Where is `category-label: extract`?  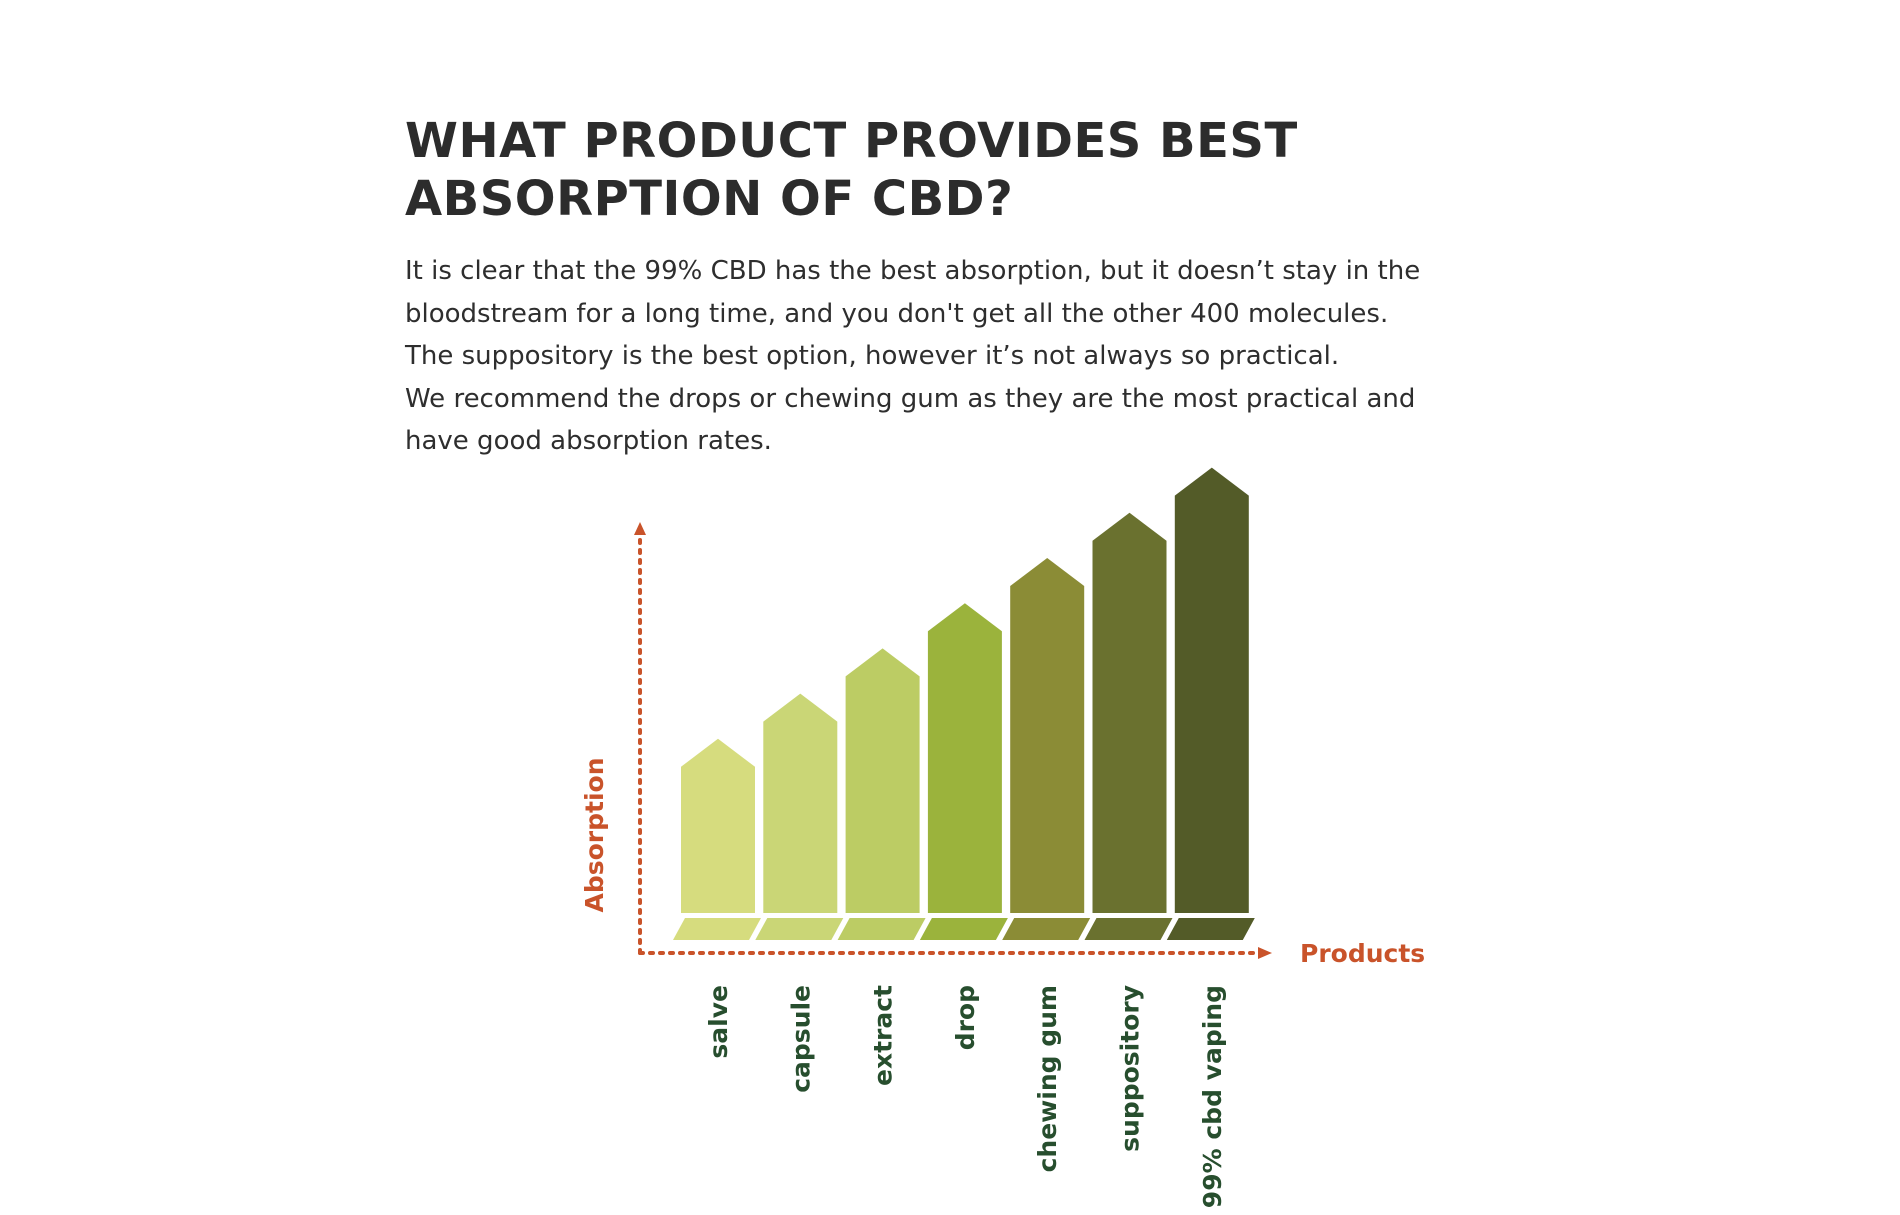 category-label: extract is located at coordinates (883, 1035).